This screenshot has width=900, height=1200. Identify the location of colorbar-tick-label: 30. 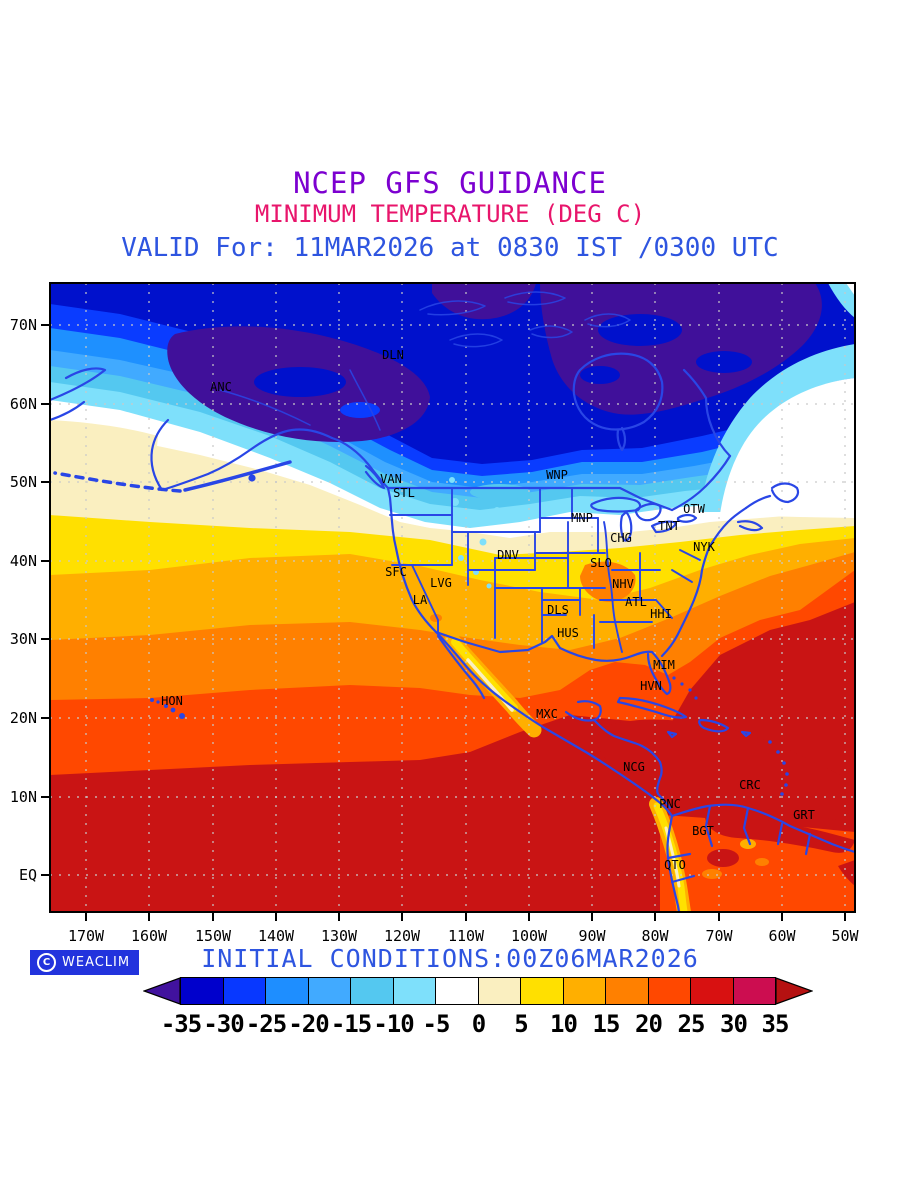
(734, 1024).